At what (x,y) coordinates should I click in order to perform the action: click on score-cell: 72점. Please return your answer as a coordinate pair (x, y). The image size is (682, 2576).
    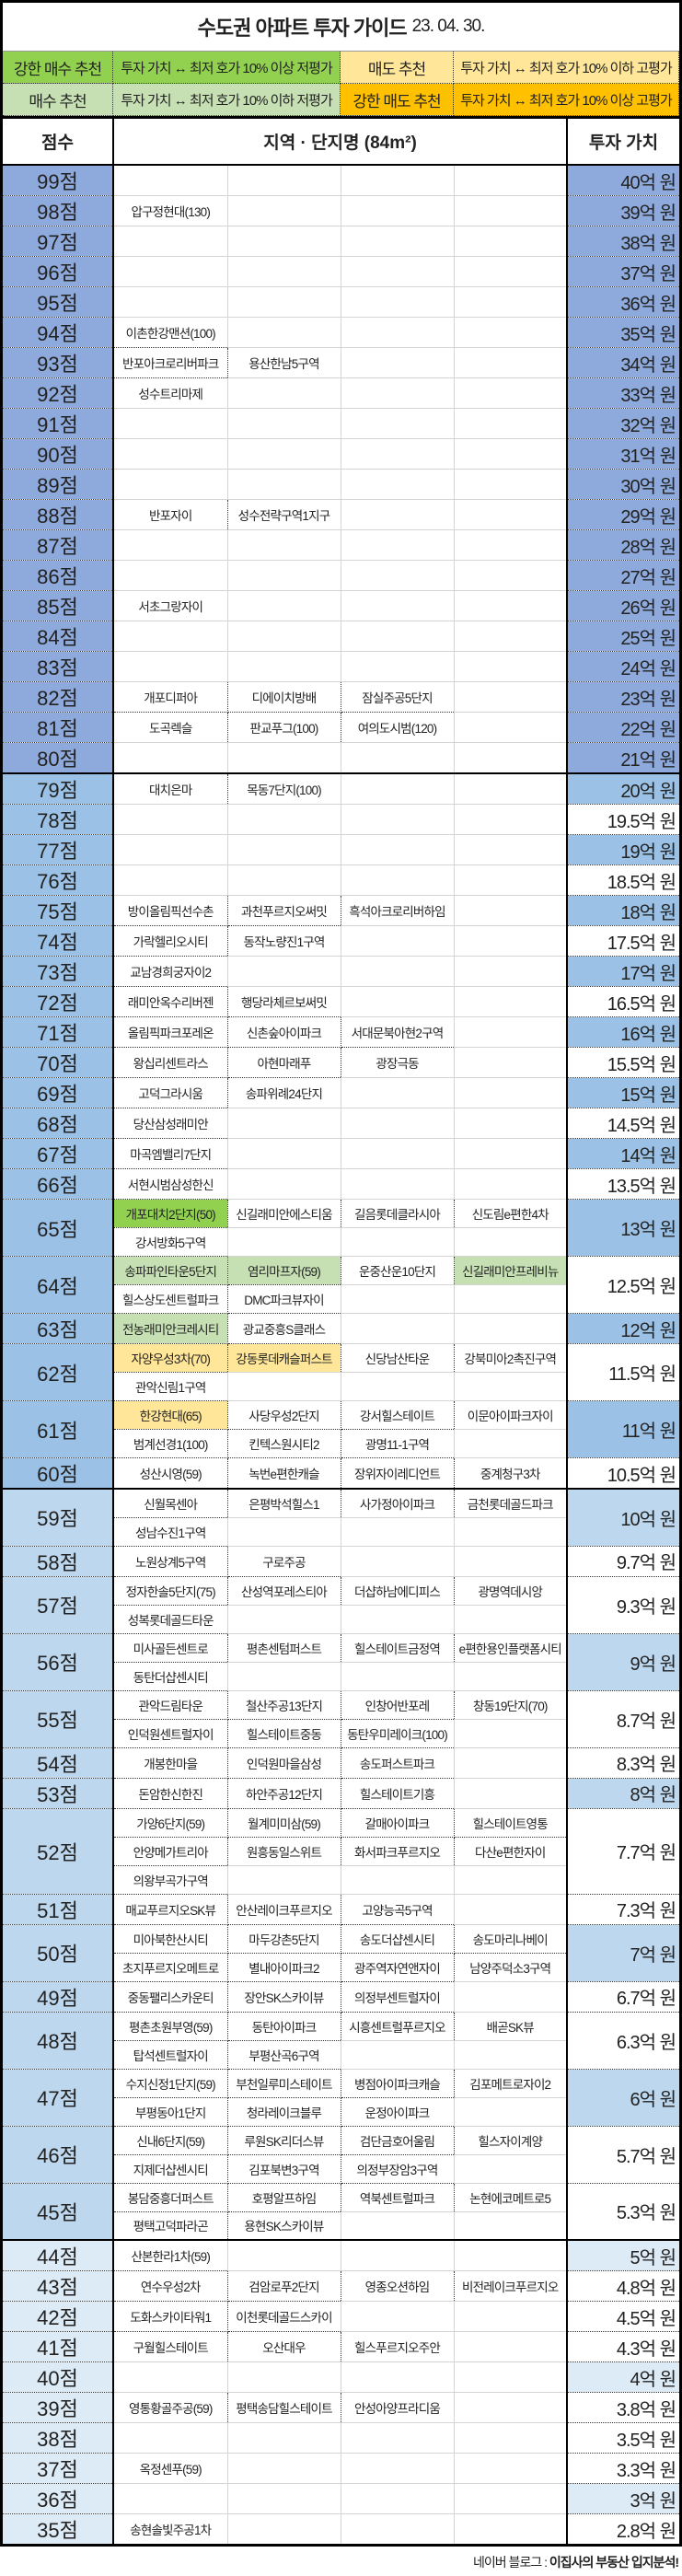
    Looking at the image, I should click on (58, 1001).